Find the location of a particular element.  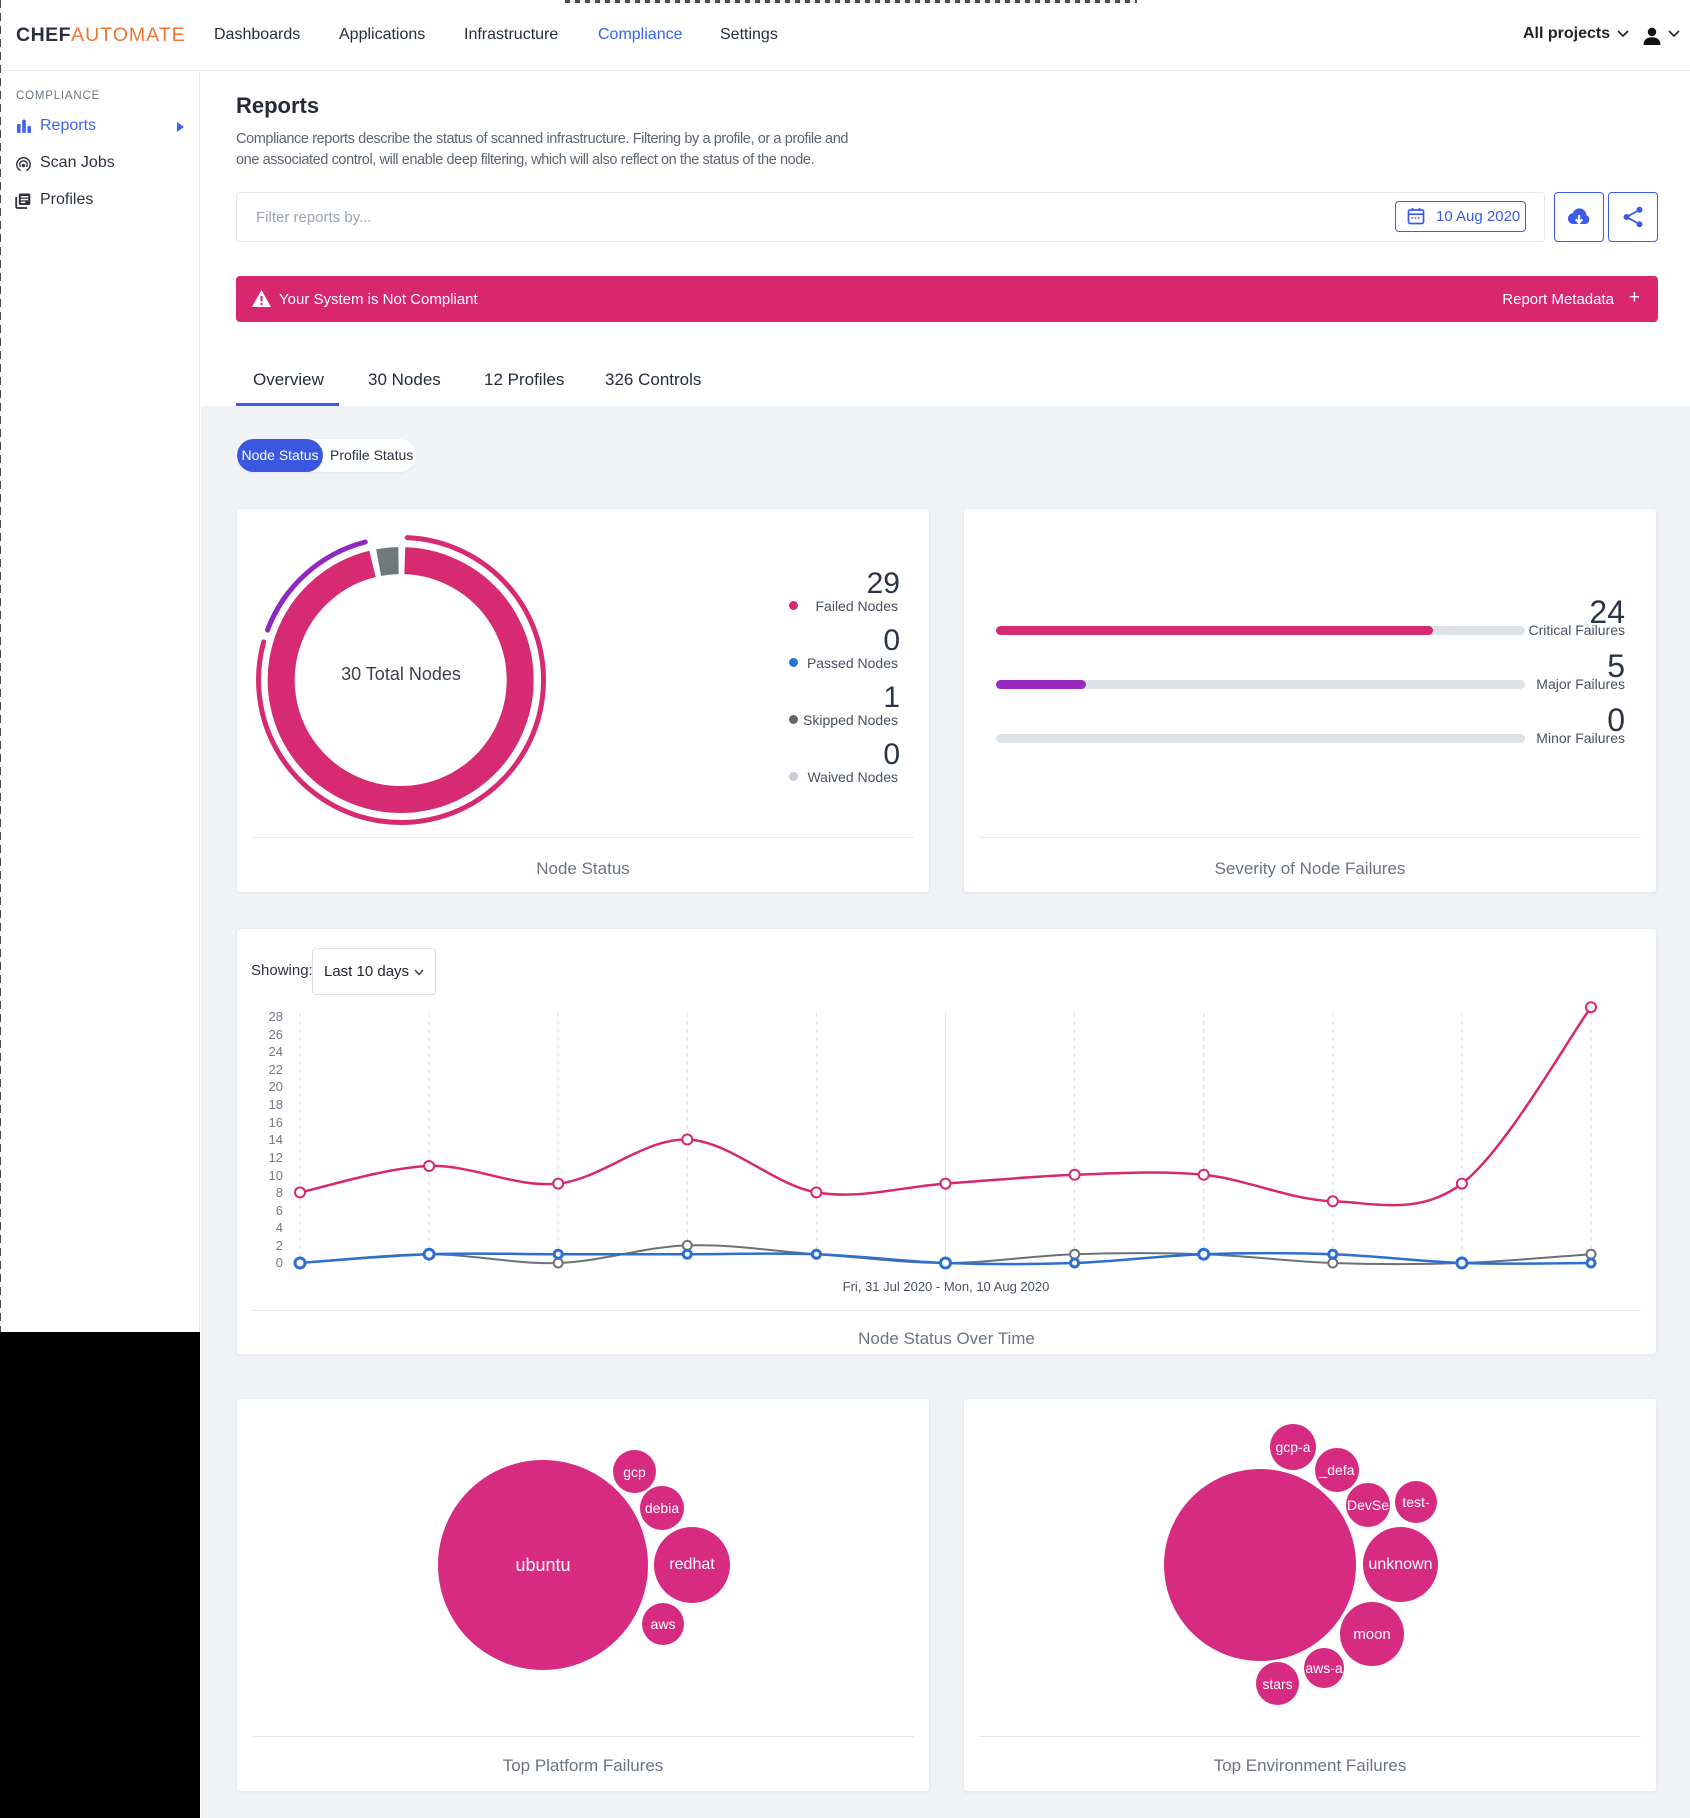

svg-text: 2 is located at coordinates (279, 1245).